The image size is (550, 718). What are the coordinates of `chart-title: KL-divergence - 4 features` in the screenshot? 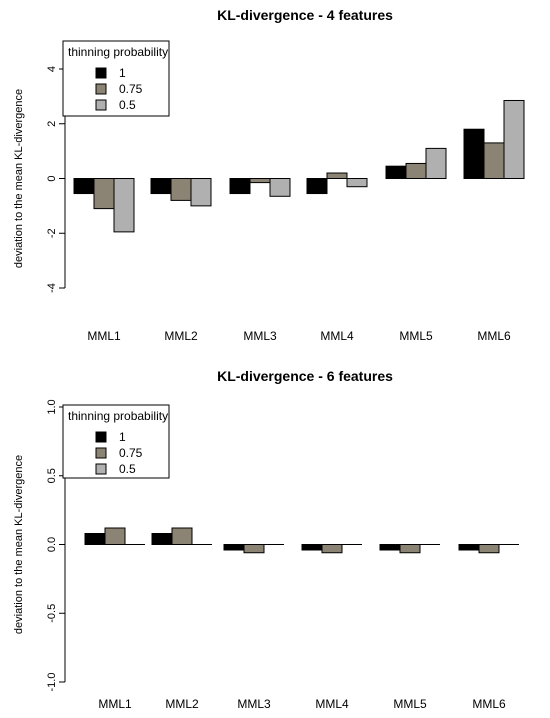 It's located at (305, 15).